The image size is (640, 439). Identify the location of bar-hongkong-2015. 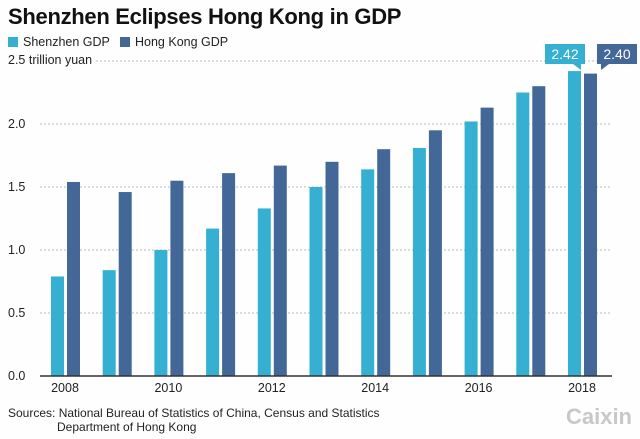
(435, 253).